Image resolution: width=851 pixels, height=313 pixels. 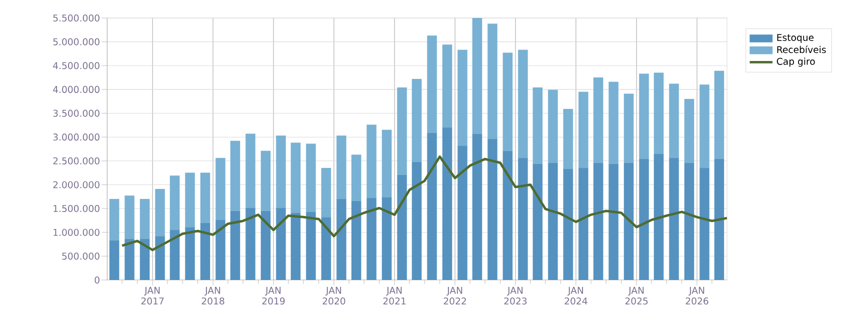 What do you see at coordinates (77, 208) in the screenshot?
I see `y-tick-label: 1.500.000` at bounding box center [77, 208].